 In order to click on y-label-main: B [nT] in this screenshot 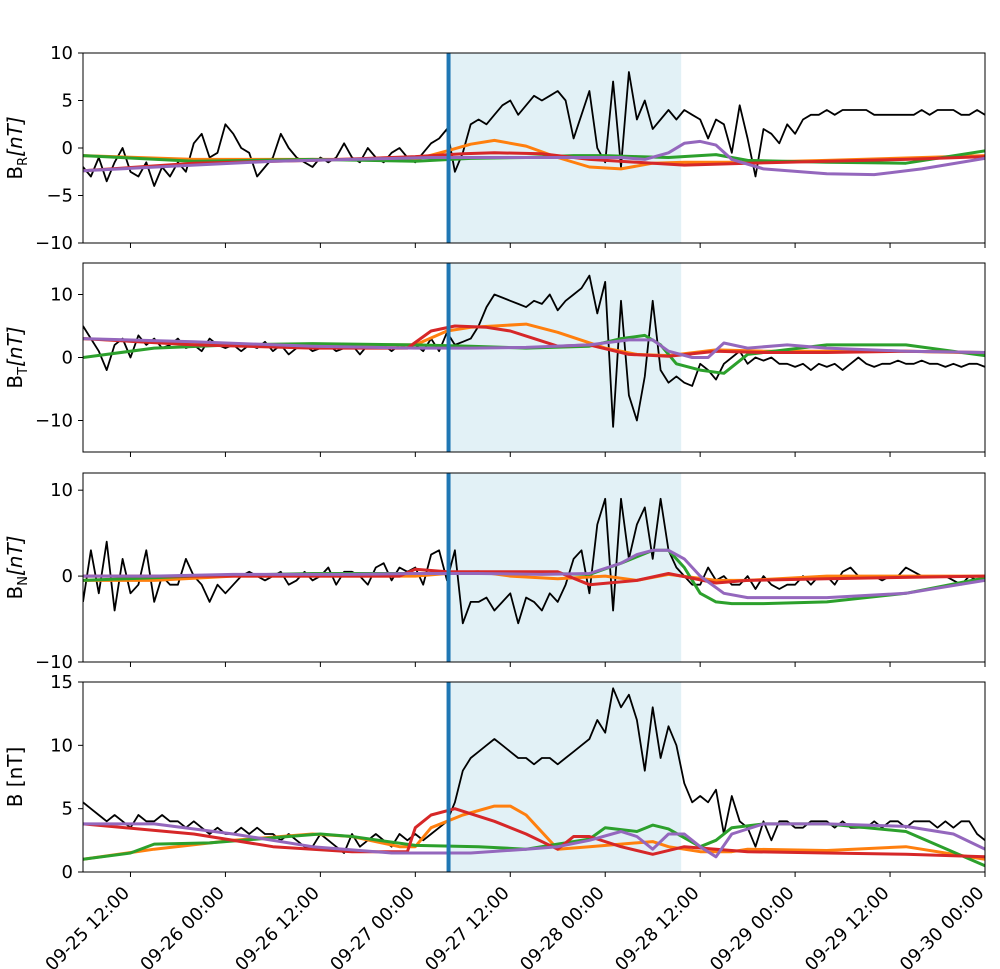, I will do `click(15, 777)`.